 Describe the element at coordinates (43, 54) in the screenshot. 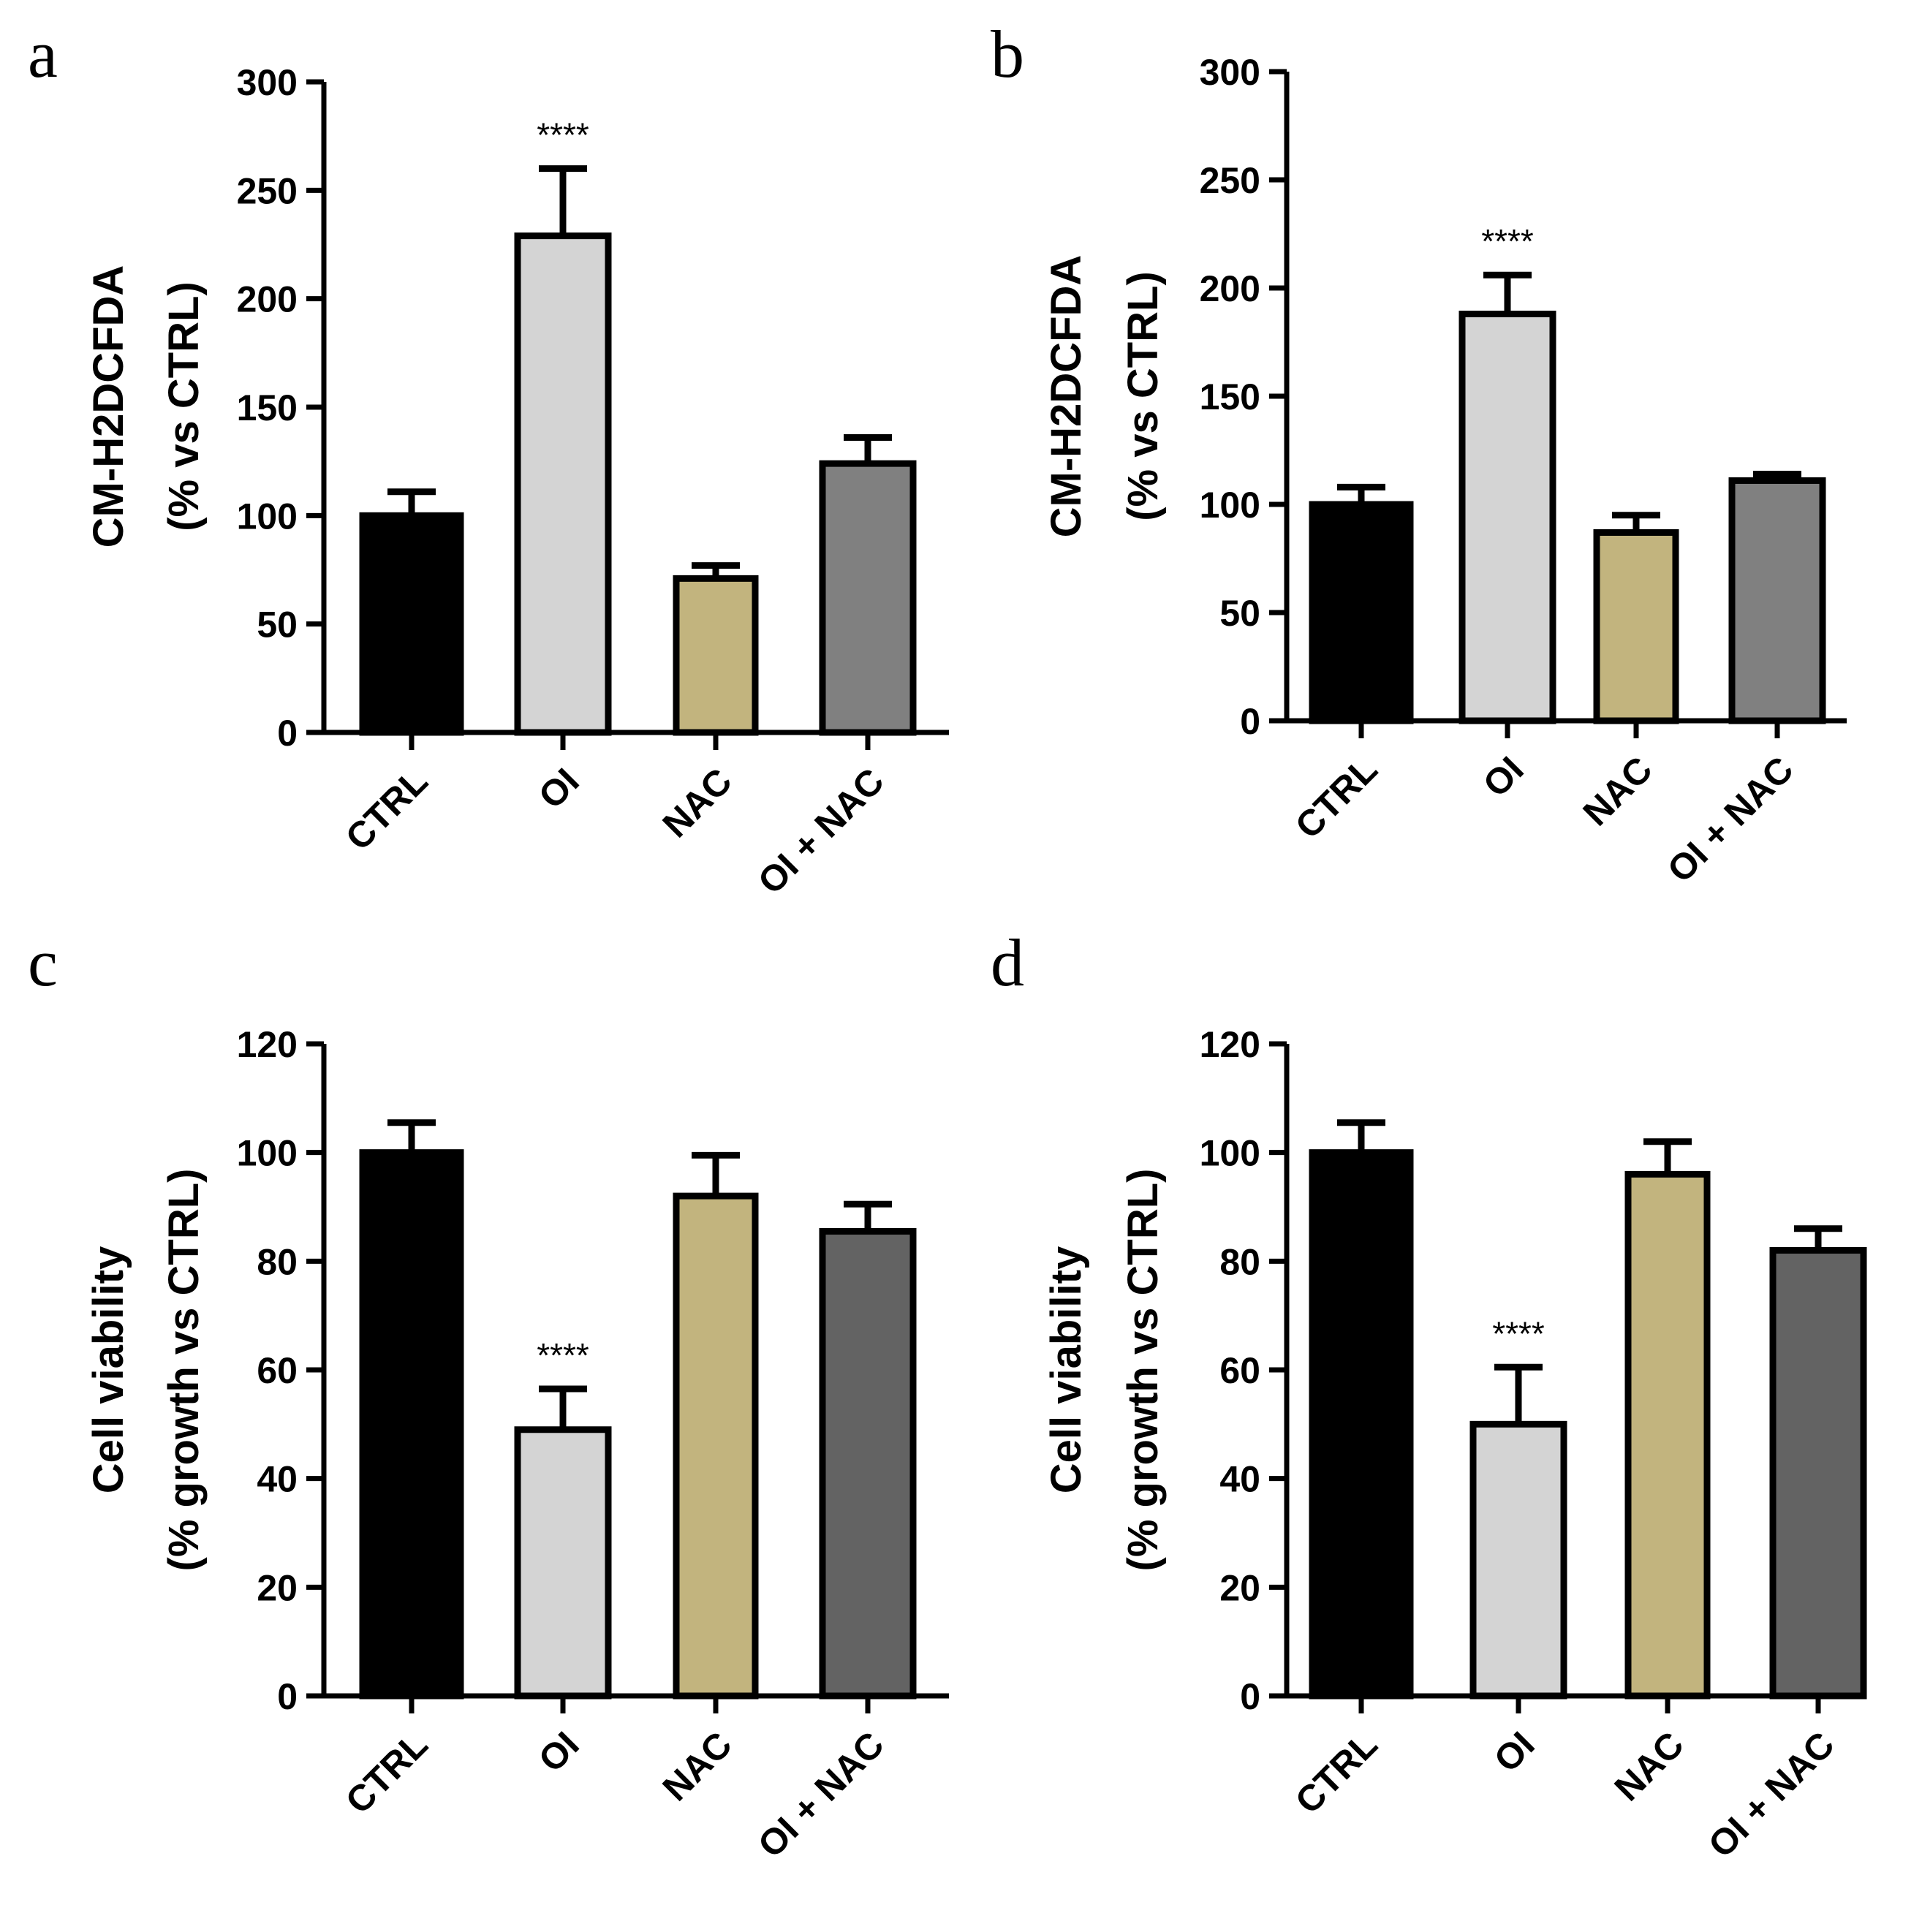

I see `panel-letter: a` at that location.